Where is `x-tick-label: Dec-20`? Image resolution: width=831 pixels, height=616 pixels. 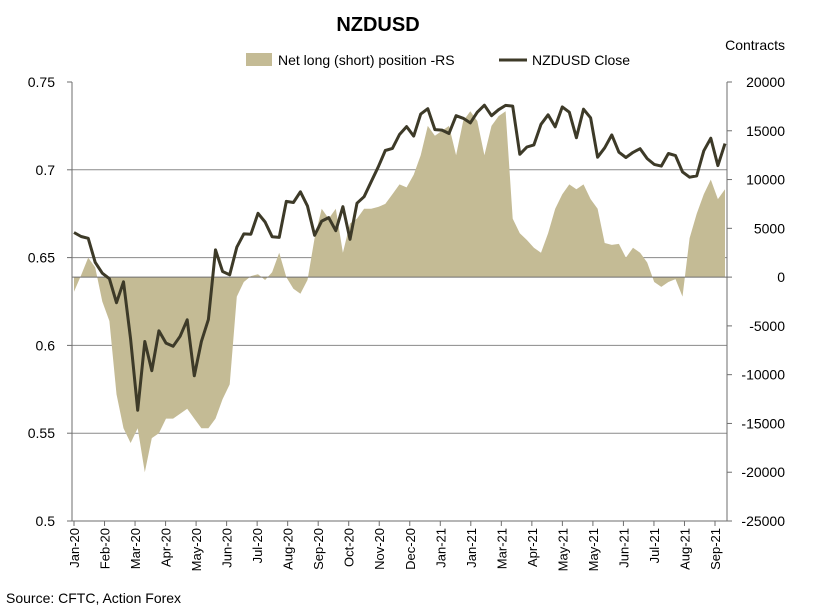 x-tick-label: Dec-20 is located at coordinates (410, 549).